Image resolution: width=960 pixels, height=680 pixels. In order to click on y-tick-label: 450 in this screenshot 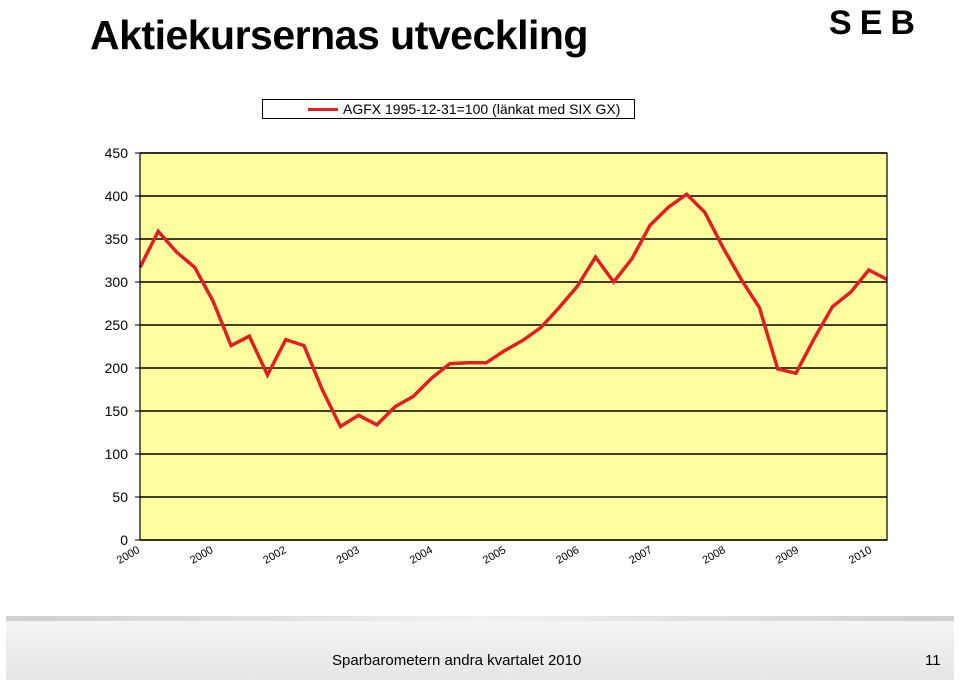, I will do `click(117, 153)`.